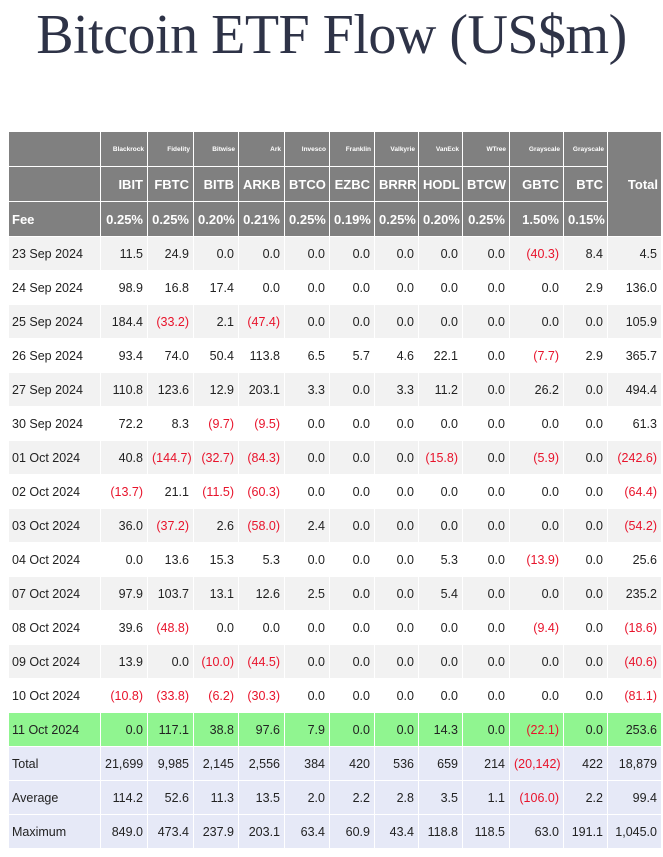 The width and height of the screenshot is (663, 857). Describe the element at coordinates (124, 423) in the screenshot. I see `flow-cell: 72.2` at that location.